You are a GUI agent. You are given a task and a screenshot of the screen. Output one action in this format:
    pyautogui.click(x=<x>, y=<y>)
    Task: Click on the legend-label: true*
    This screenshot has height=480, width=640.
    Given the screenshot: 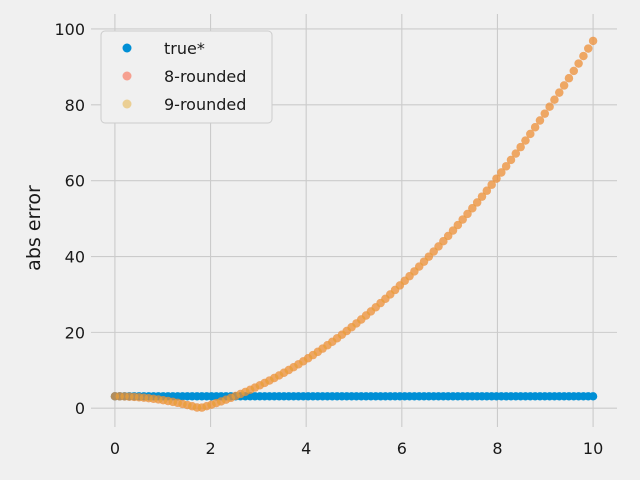 What is the action you would take?
    pyautogui.click(x=184, y=48)
    